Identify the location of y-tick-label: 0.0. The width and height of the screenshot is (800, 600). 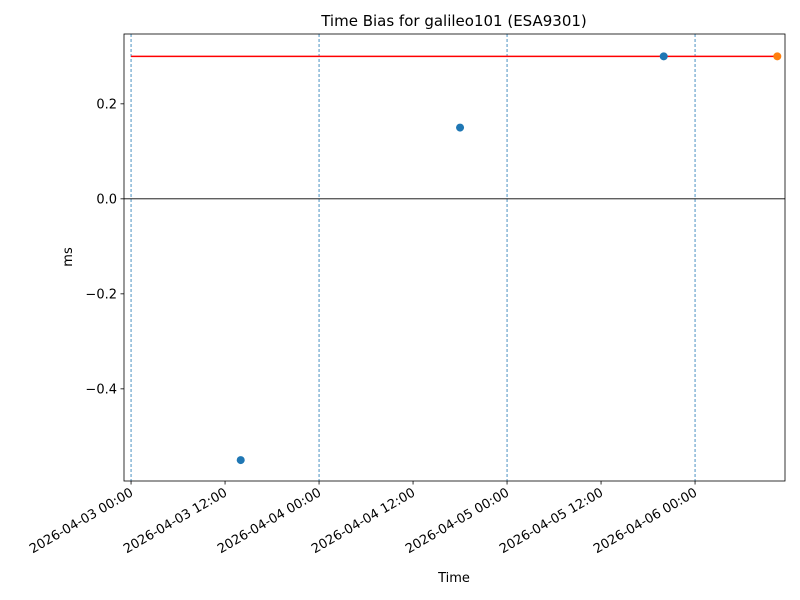
(106, 199).